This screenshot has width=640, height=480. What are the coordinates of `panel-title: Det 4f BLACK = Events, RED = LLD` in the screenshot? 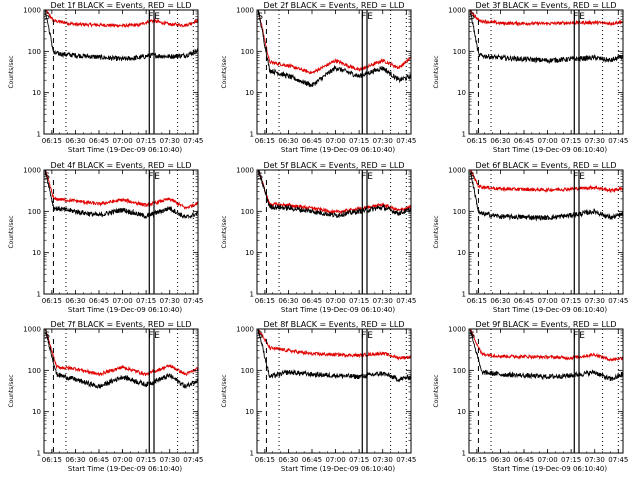 It's located at (120, 165).